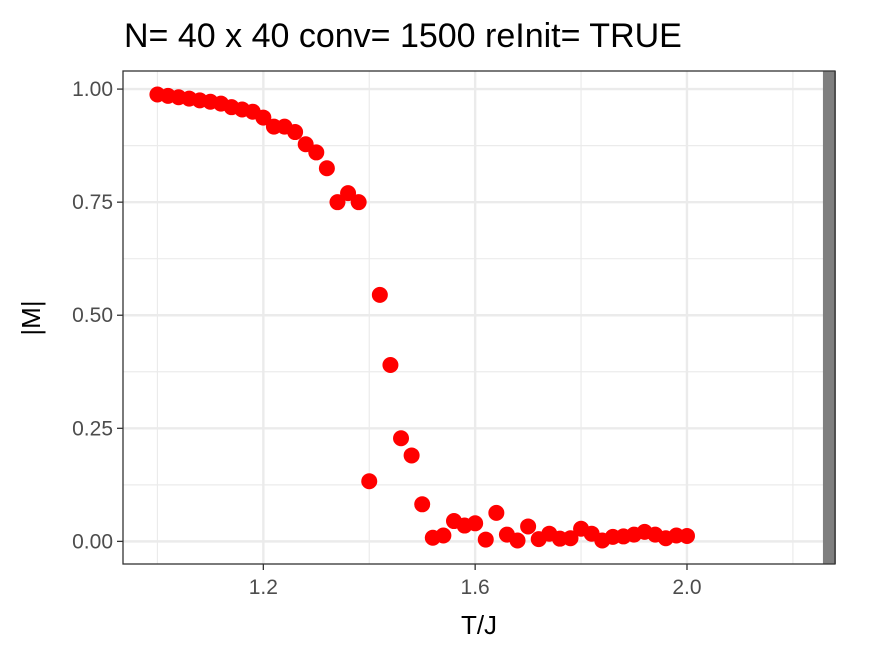  What do you see at coordinates (263, 587) in the screenshot?
I see `x-tick-label: 1.2` at bounding box center [263, 587].